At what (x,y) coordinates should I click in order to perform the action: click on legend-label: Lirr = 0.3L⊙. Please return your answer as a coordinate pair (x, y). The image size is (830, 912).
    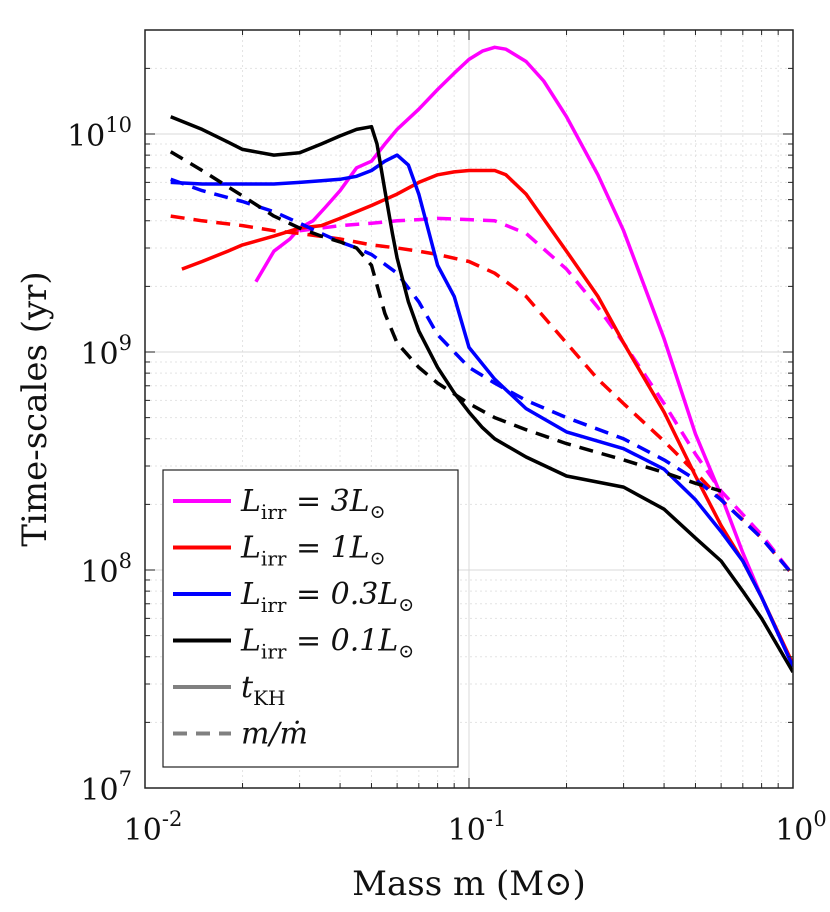
    Looking at the image, I should click on (327, 597).